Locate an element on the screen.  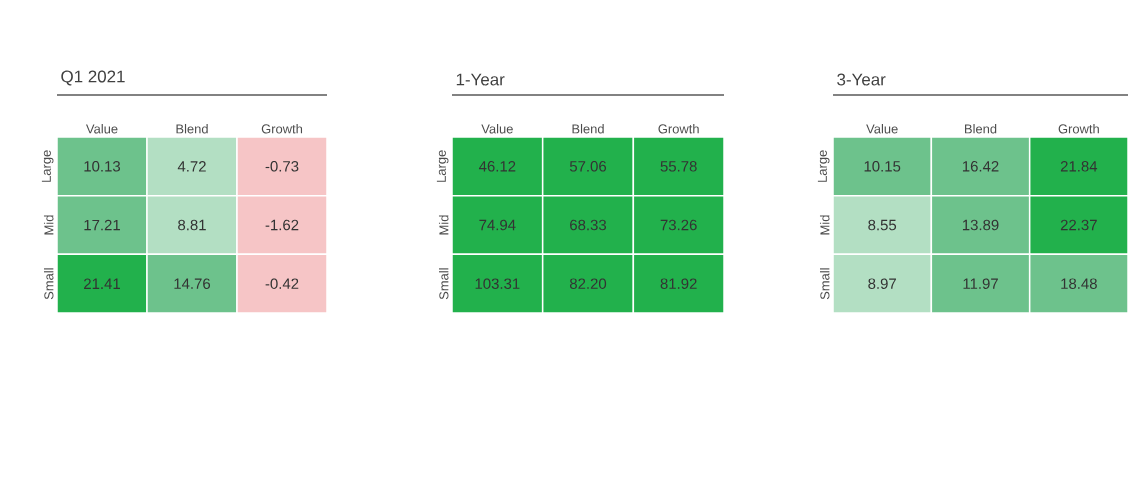
data-label: -1.62 is located at coordinates (282, 225).